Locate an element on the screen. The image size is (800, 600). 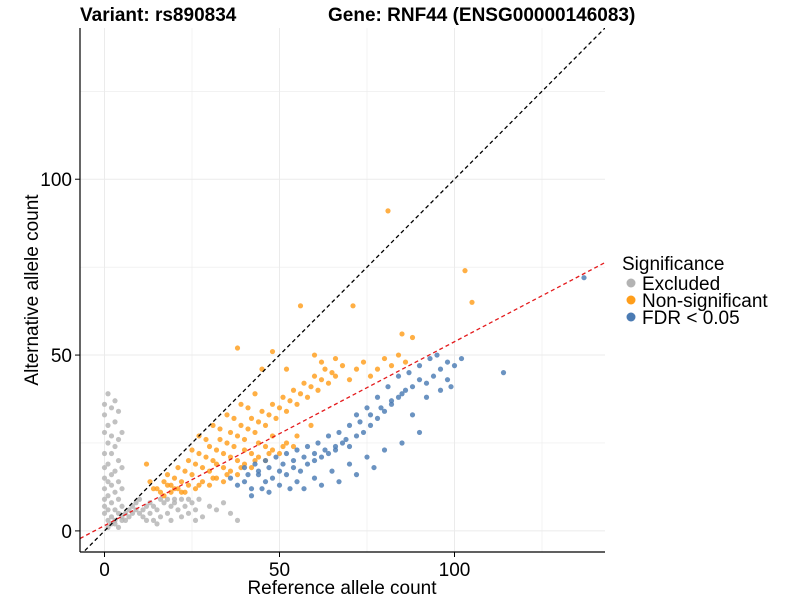
legend-label-excluded: Excluded is located at coordinates (681, 284).